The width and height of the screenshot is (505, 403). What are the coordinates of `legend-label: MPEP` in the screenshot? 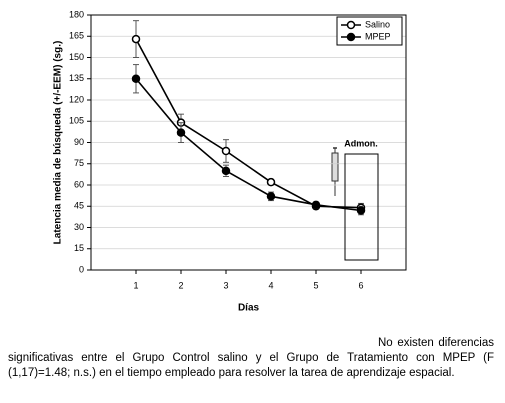 It's located at (378, 36).